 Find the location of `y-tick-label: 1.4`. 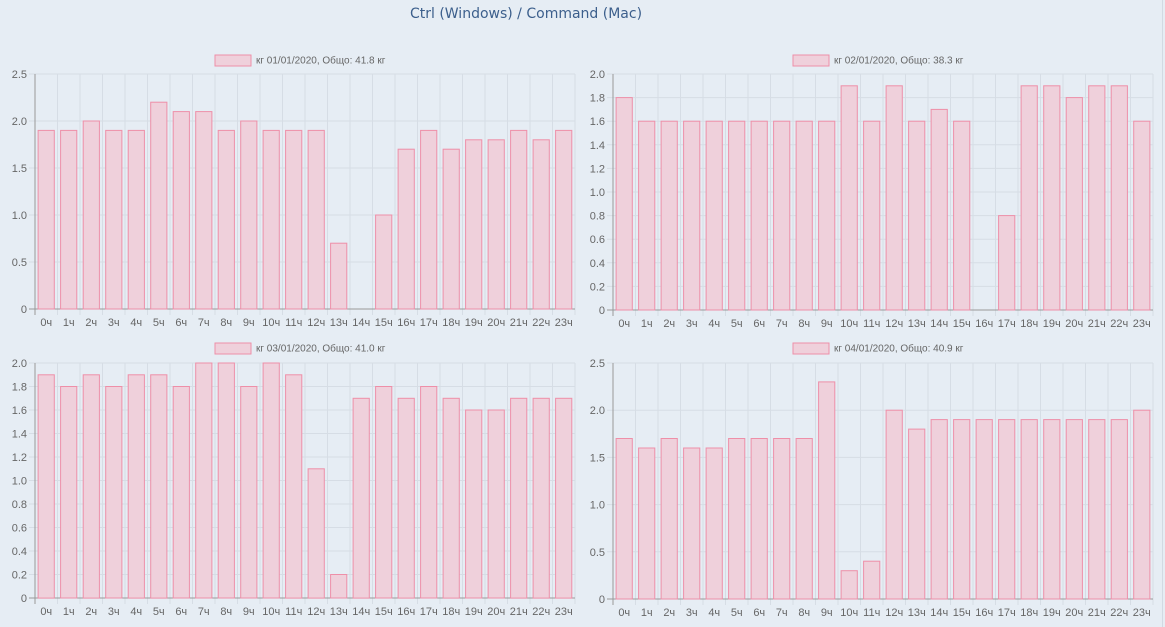

y-tick-label: 1.4 is located at coordinates (19, 435).